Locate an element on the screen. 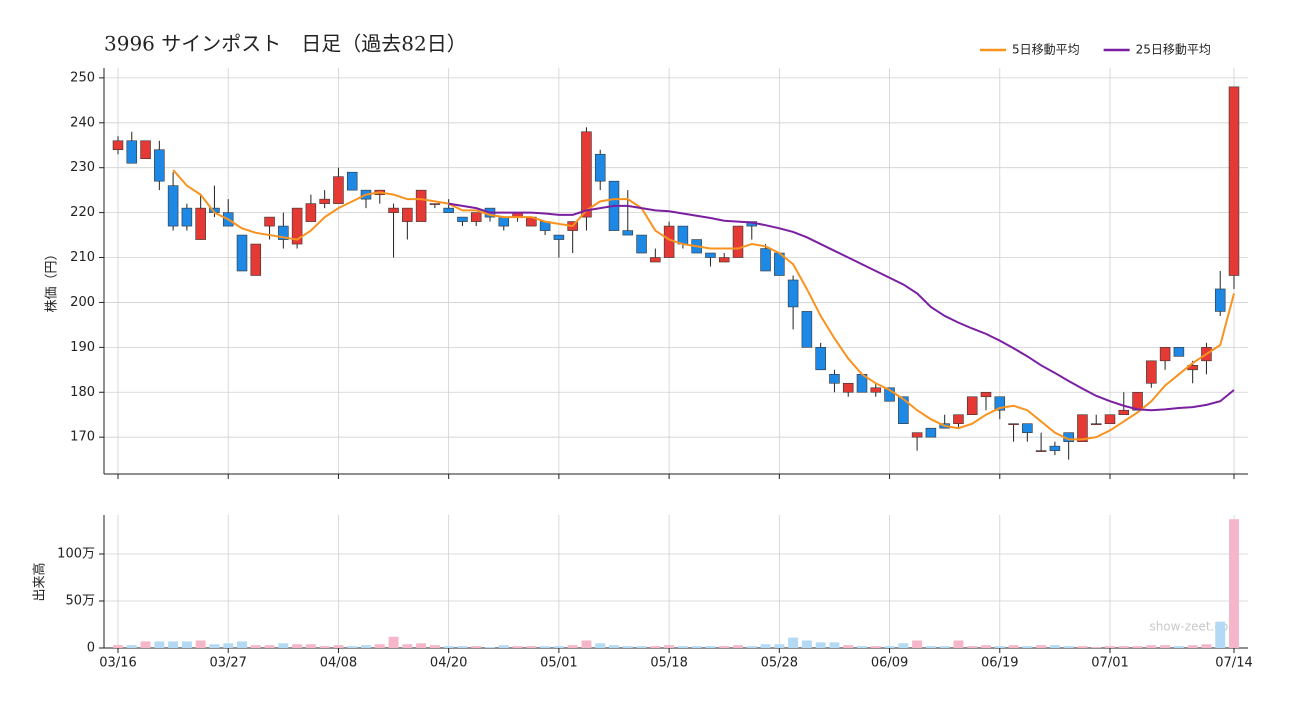 This screenshot has height=720, width=1300. x-tick-label: 05/18 is located at coordinates (668, 663).